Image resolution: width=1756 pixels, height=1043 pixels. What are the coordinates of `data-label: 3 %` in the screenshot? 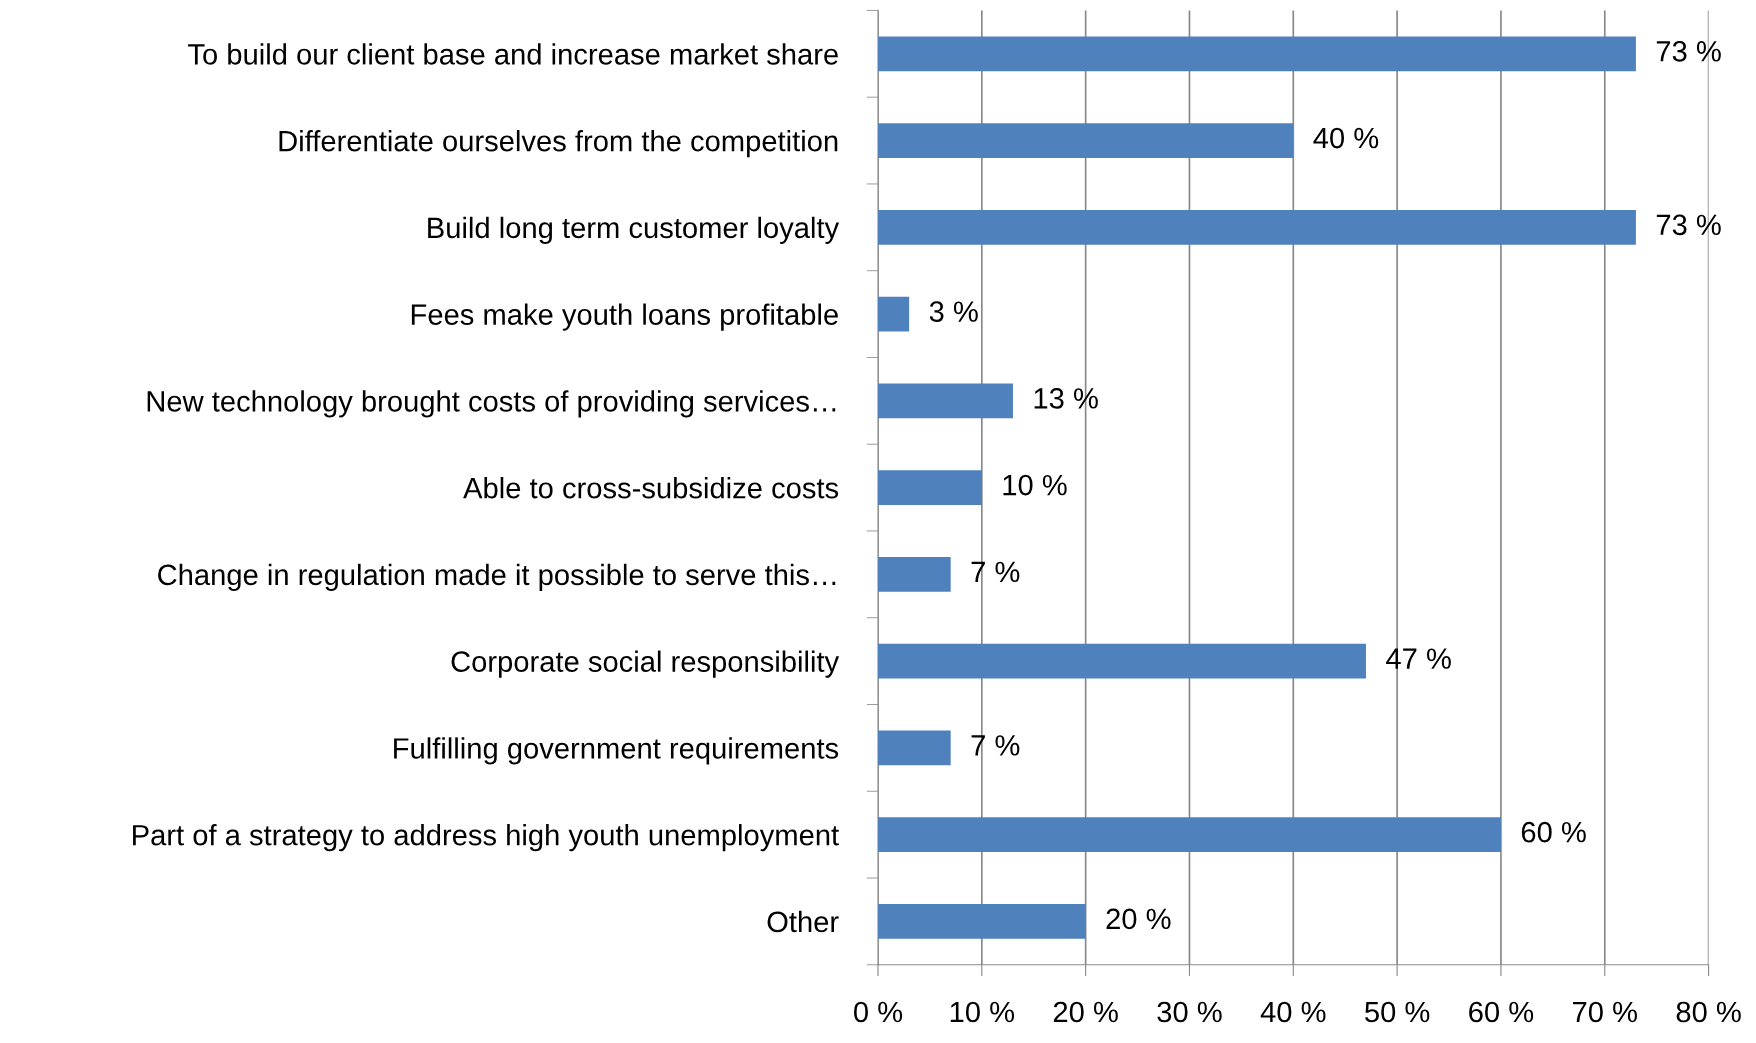 It's located at (953, 311).